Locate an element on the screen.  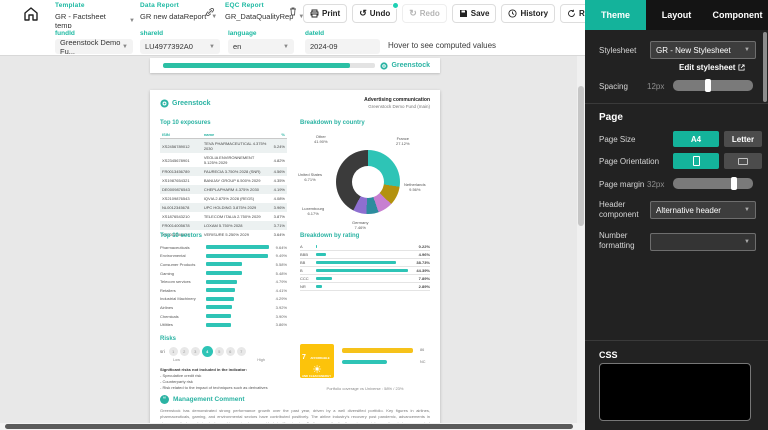
link-icon is located at coordinates (210, 12).